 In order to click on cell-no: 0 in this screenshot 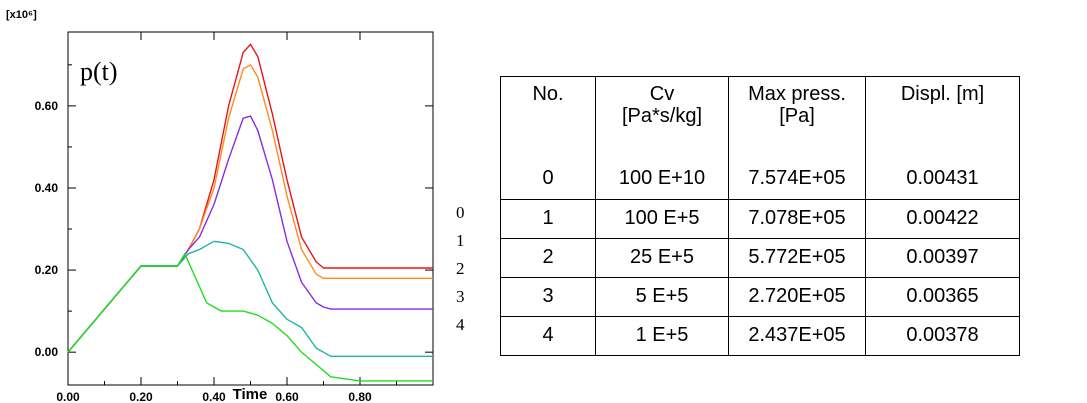, I will do `click(548, 178)`.